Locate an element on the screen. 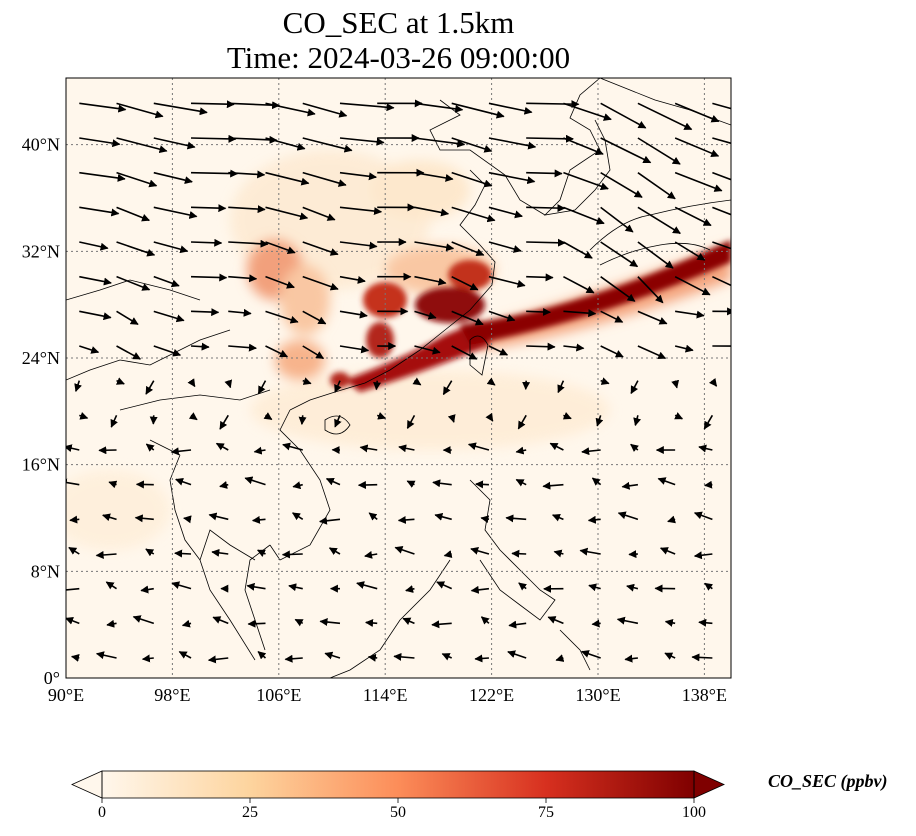 The image size is (916, 836). latitude-tick-labels: 0° 8°N 16°N 24°N 32°N 40°N is located at coordinates (41, 411).